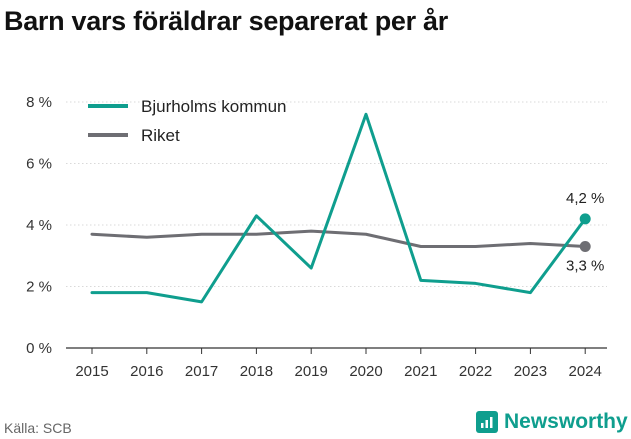  What do you see at coordinates (420, 371) in the screenshot?
I see `x-tick-label: 2021` at bounding box center [420, 371].